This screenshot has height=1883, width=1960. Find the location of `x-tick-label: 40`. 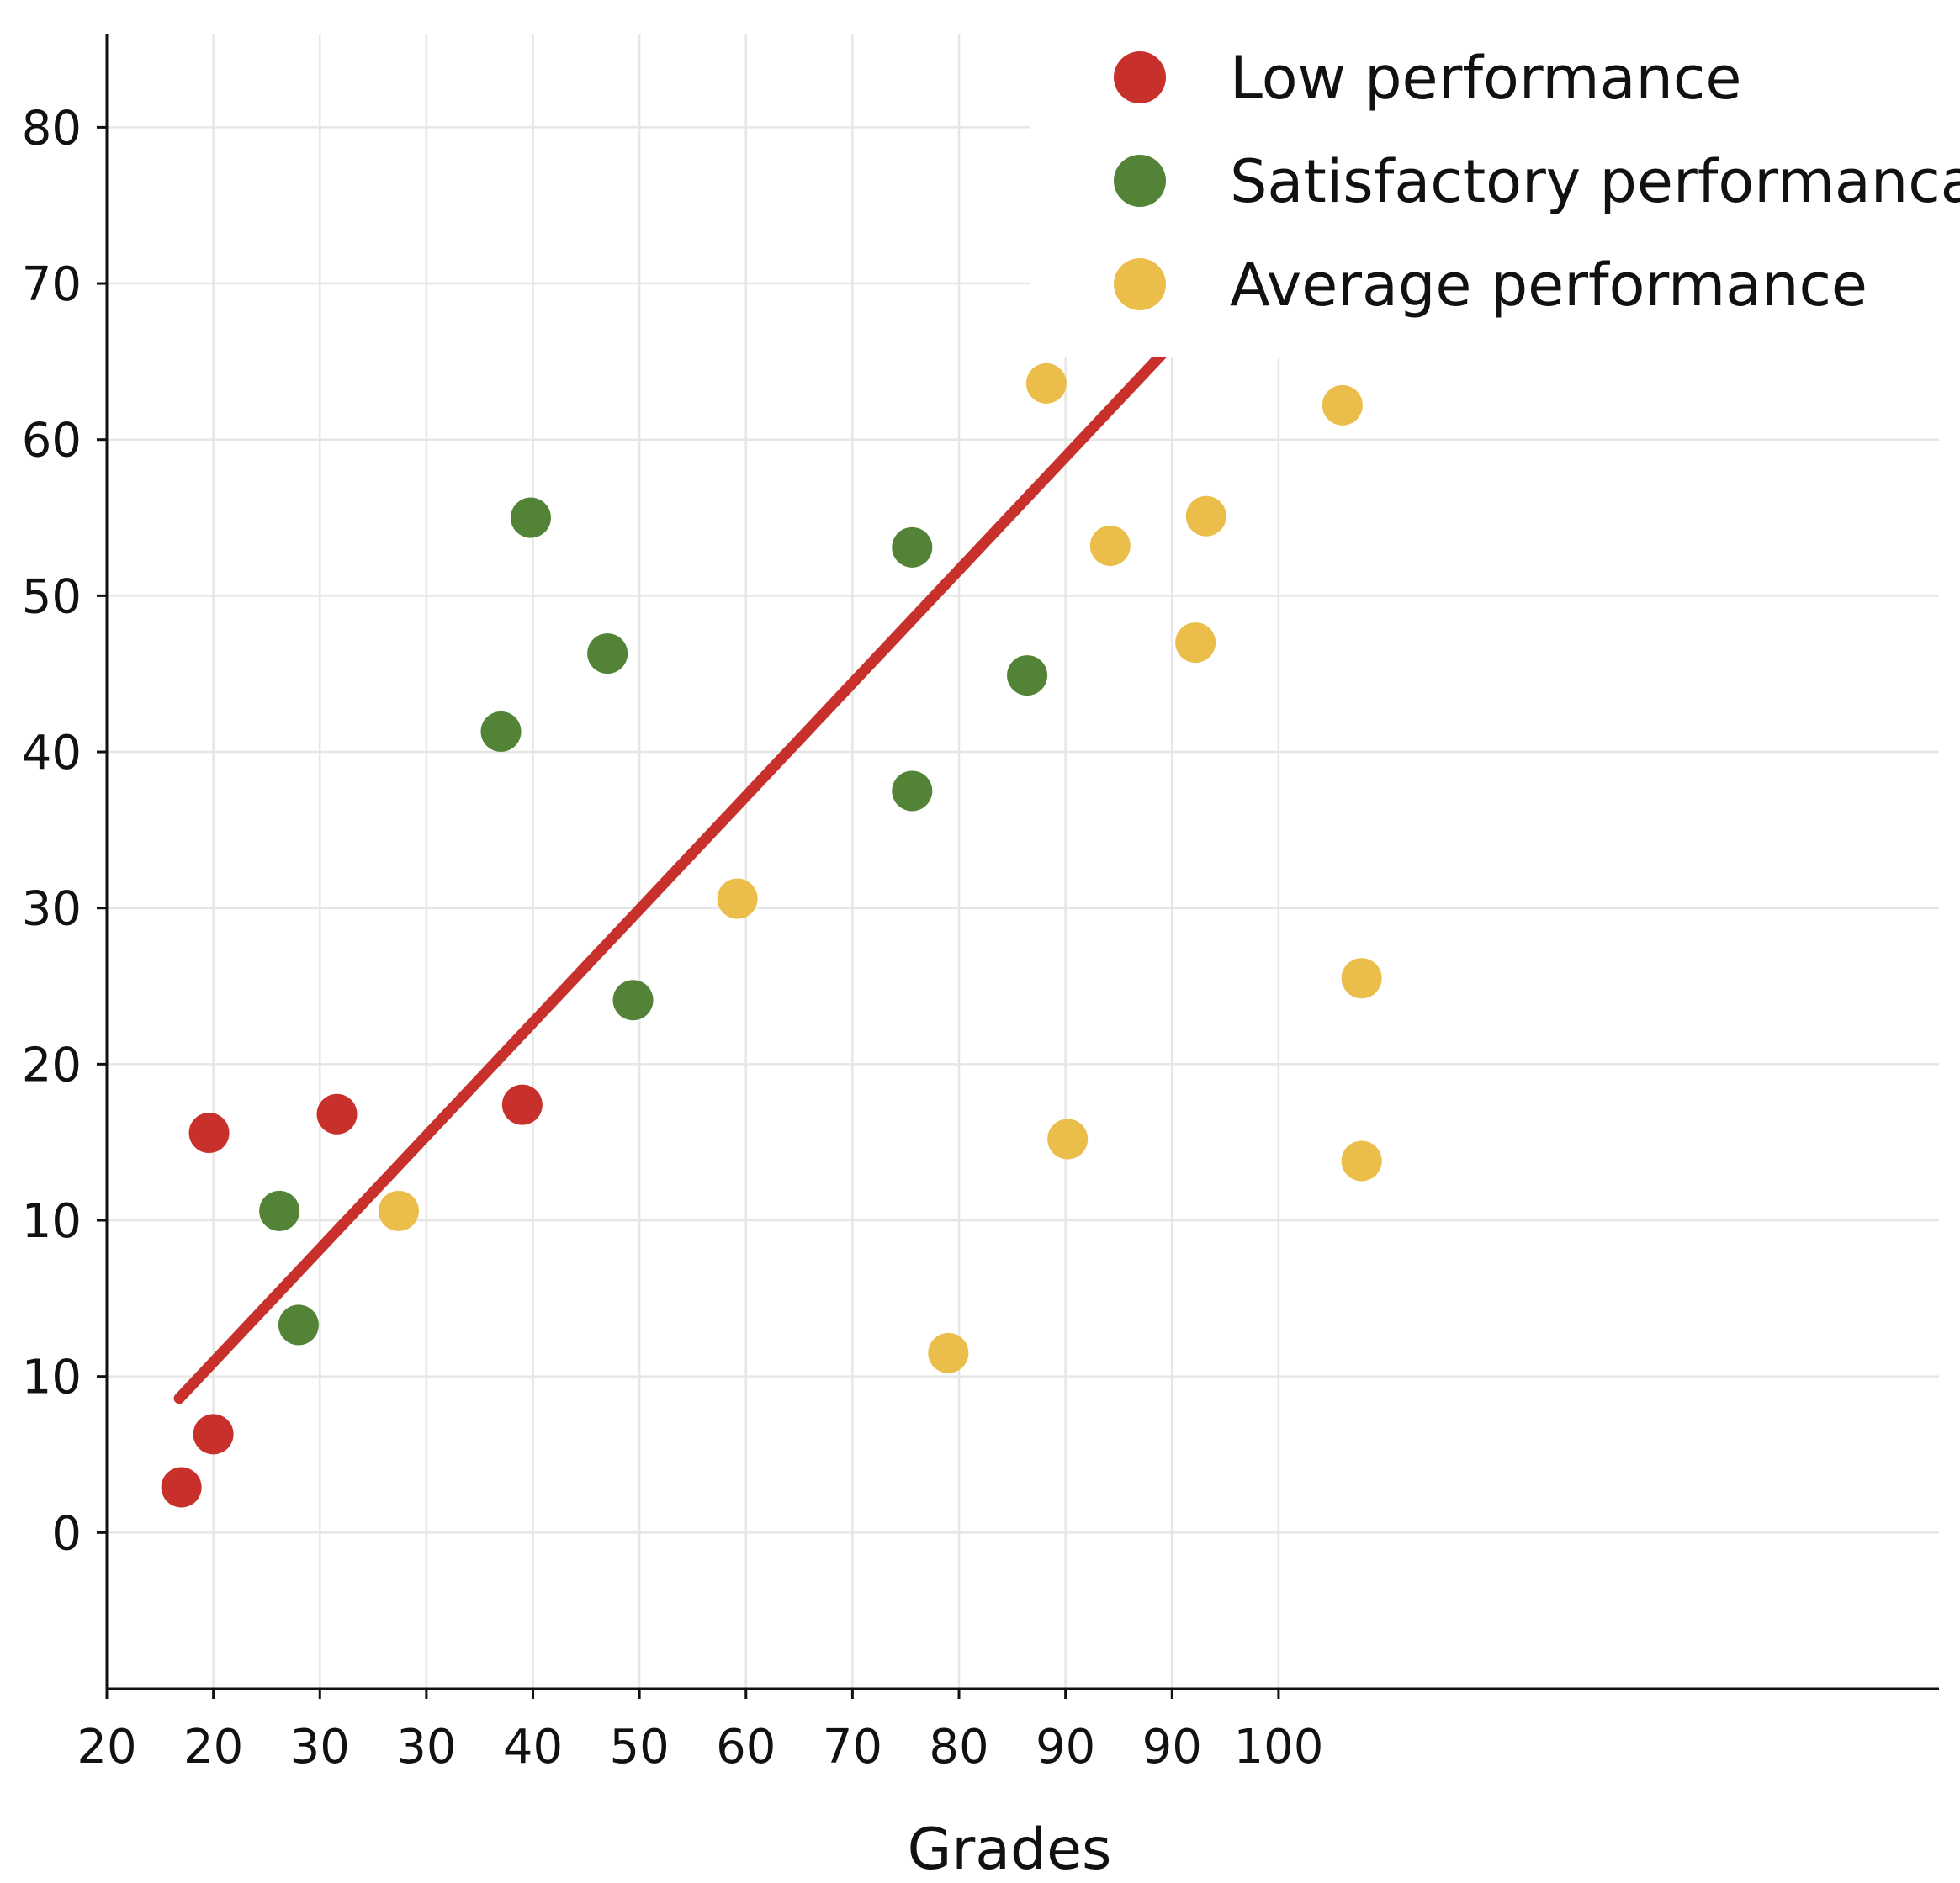

x-tick-label: 40 is located at coordinates (533, 1747).